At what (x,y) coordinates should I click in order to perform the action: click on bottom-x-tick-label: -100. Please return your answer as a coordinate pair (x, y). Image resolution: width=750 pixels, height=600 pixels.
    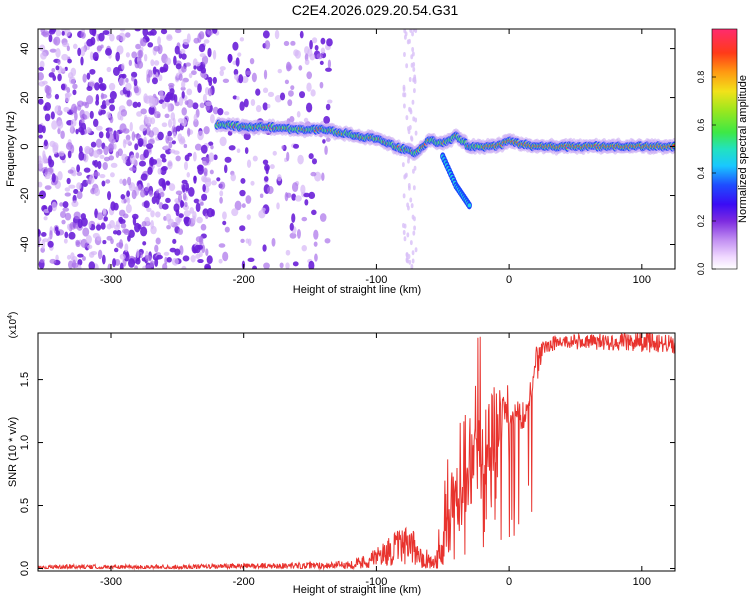
    Looking at the image, I should click on (376, 582).